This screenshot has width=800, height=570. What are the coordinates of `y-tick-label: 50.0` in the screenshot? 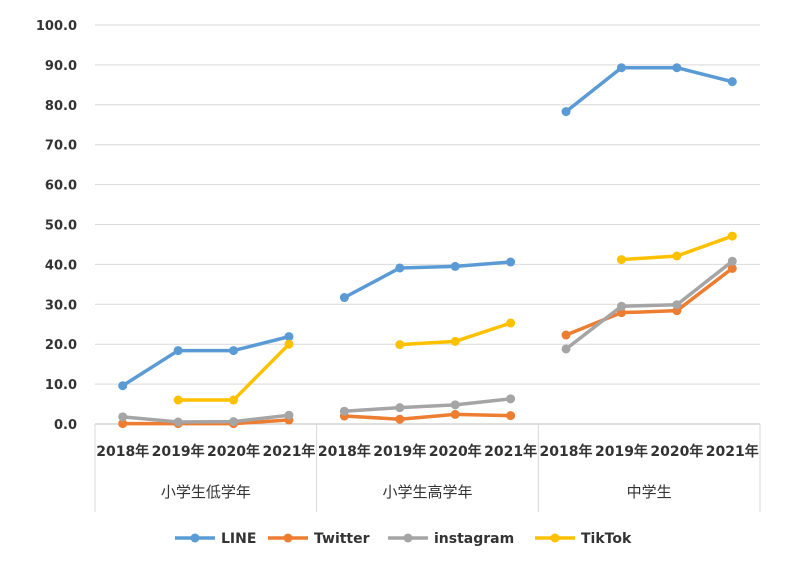 It's located at (61, 226).